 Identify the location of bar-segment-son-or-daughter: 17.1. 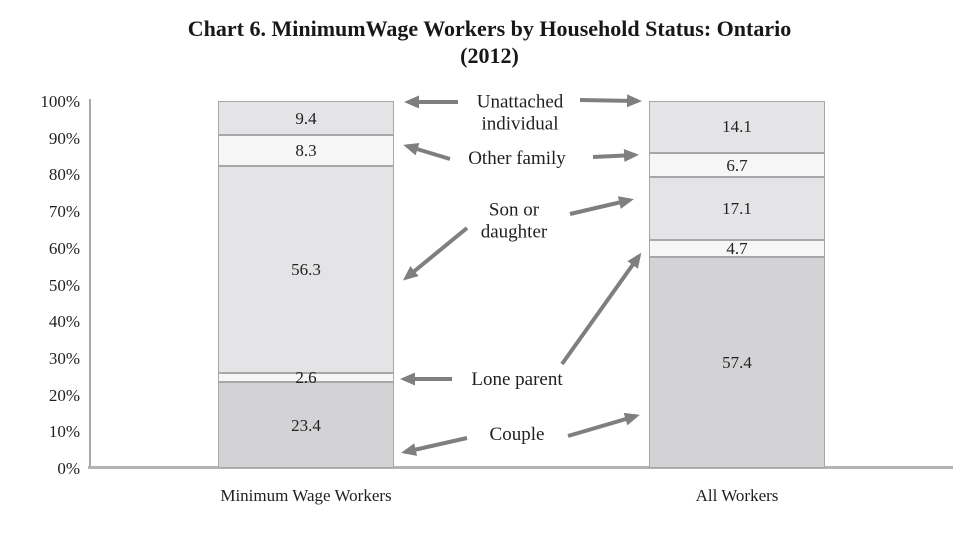
(737, 209).